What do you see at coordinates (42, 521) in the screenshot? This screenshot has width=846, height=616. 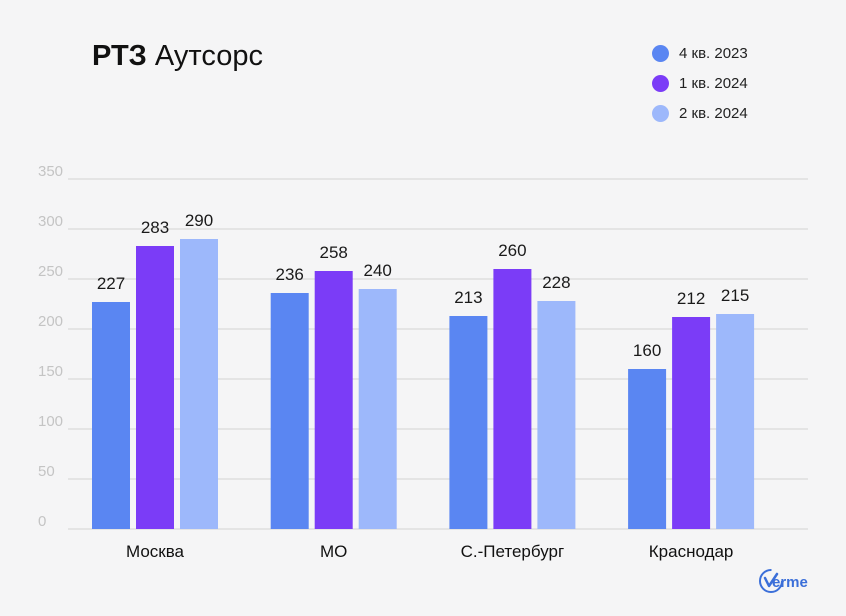 I see `y-tick-label: 0` at bounding box center [42, 521].